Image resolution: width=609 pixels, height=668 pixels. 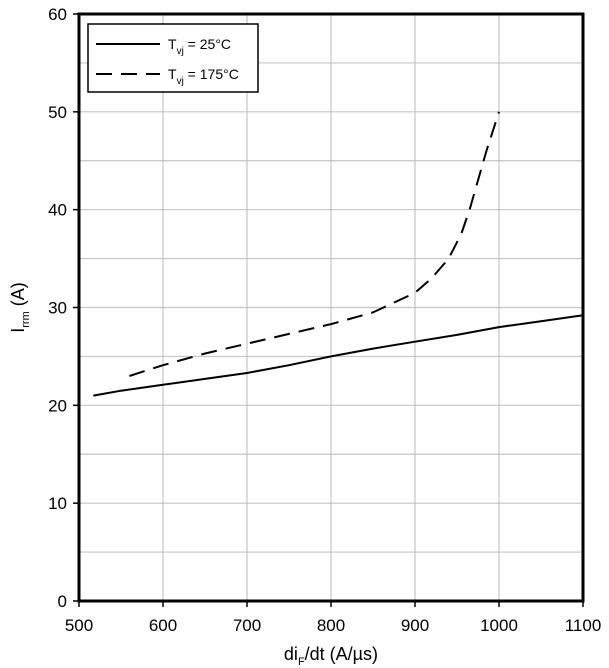 I want to click on x-tick-label: 700, so click(x=247, y=625).